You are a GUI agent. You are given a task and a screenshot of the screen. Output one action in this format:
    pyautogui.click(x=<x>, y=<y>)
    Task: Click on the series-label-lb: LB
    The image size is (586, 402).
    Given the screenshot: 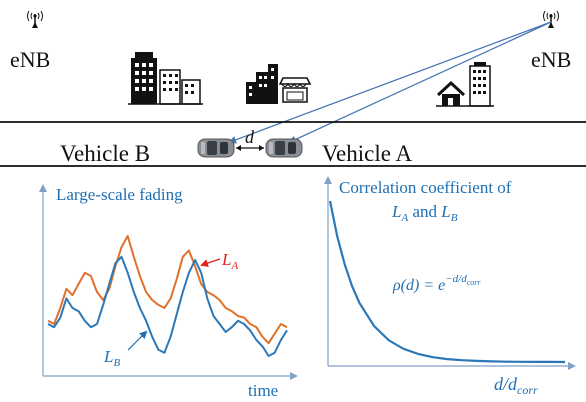 What is the action you would take?
    pyautogui.click(x=111, y=358)
    